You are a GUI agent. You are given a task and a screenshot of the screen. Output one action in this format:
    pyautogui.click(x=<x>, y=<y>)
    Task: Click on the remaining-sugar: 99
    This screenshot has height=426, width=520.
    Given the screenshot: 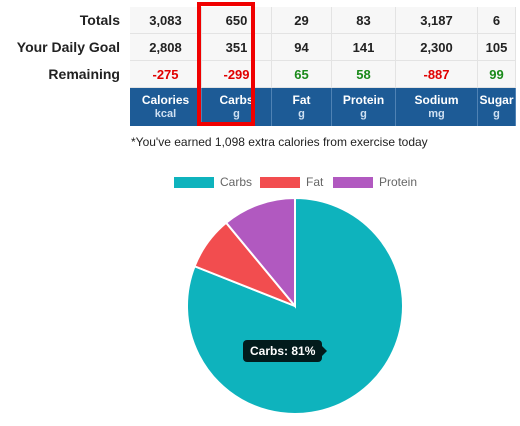 What is the action you would take?
    pyautogui.click(x=497, y=74)
    